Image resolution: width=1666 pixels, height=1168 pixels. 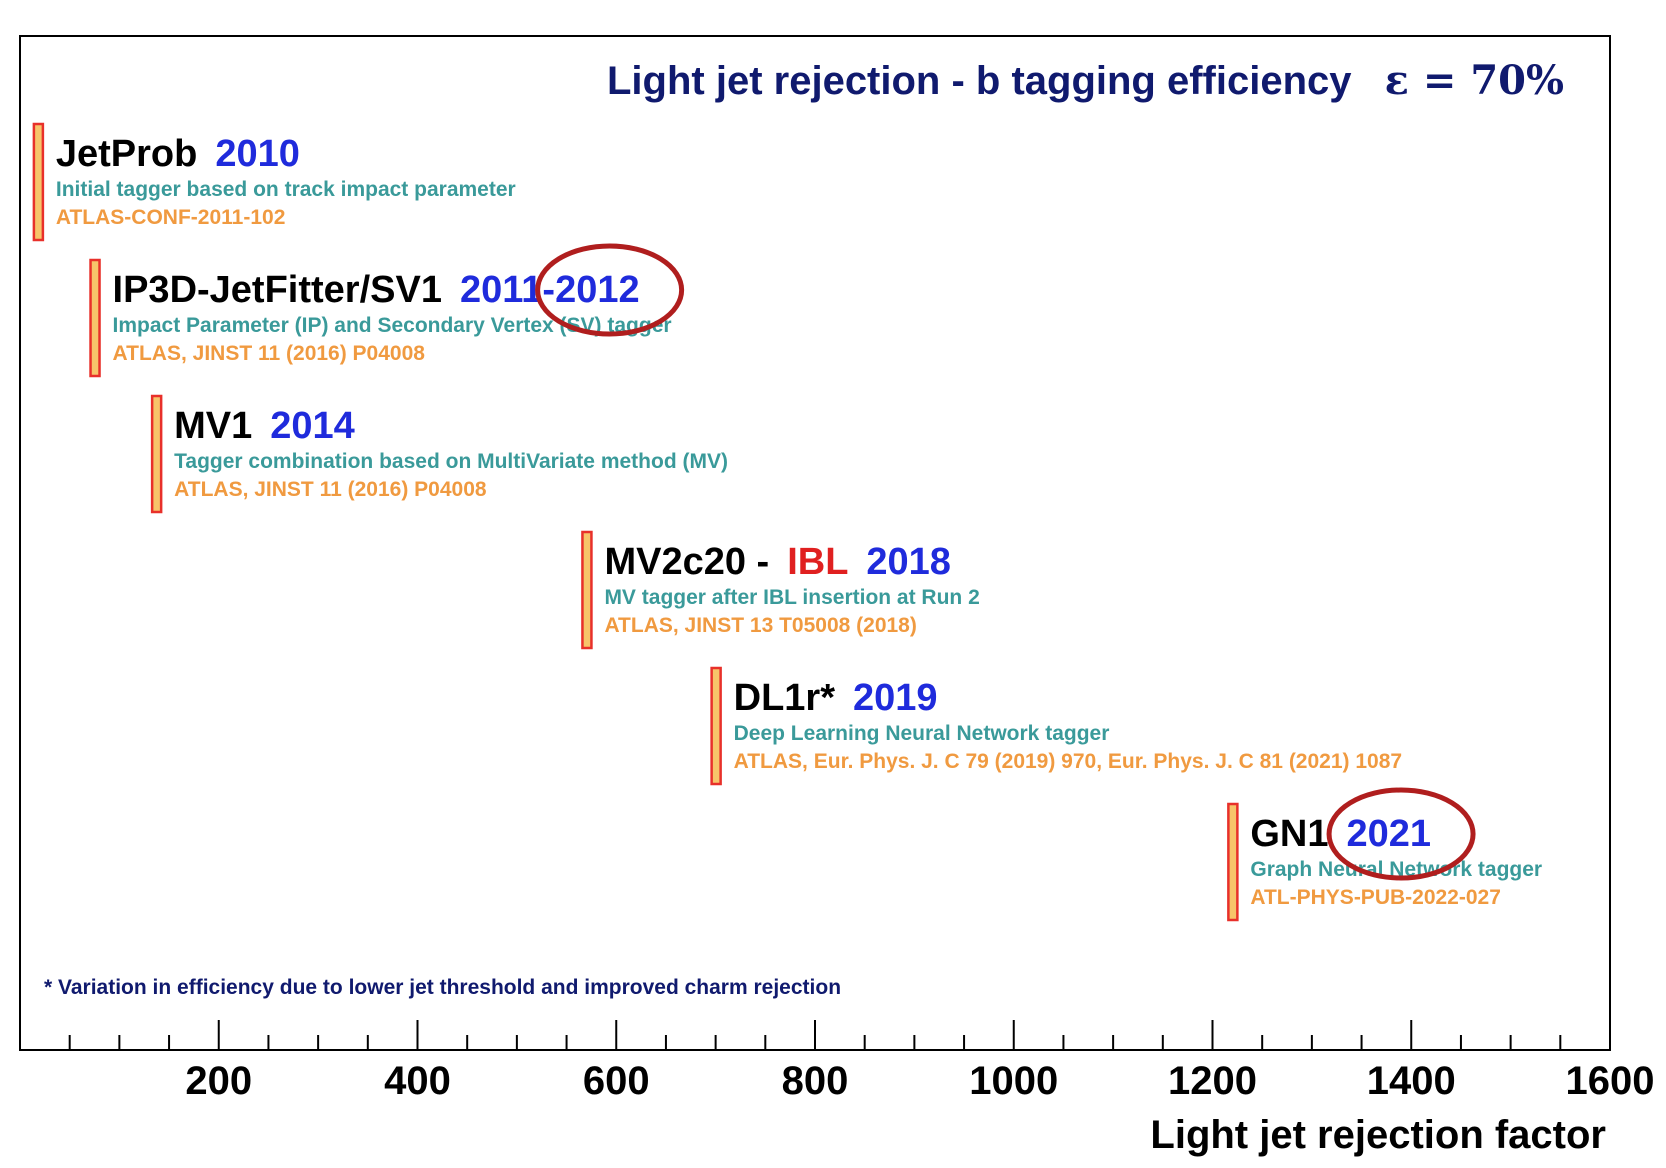 What do you see at coordinates (257, 154) in the screenshot?
I see `entry-year: 2010` at bounding box center [257, 154].